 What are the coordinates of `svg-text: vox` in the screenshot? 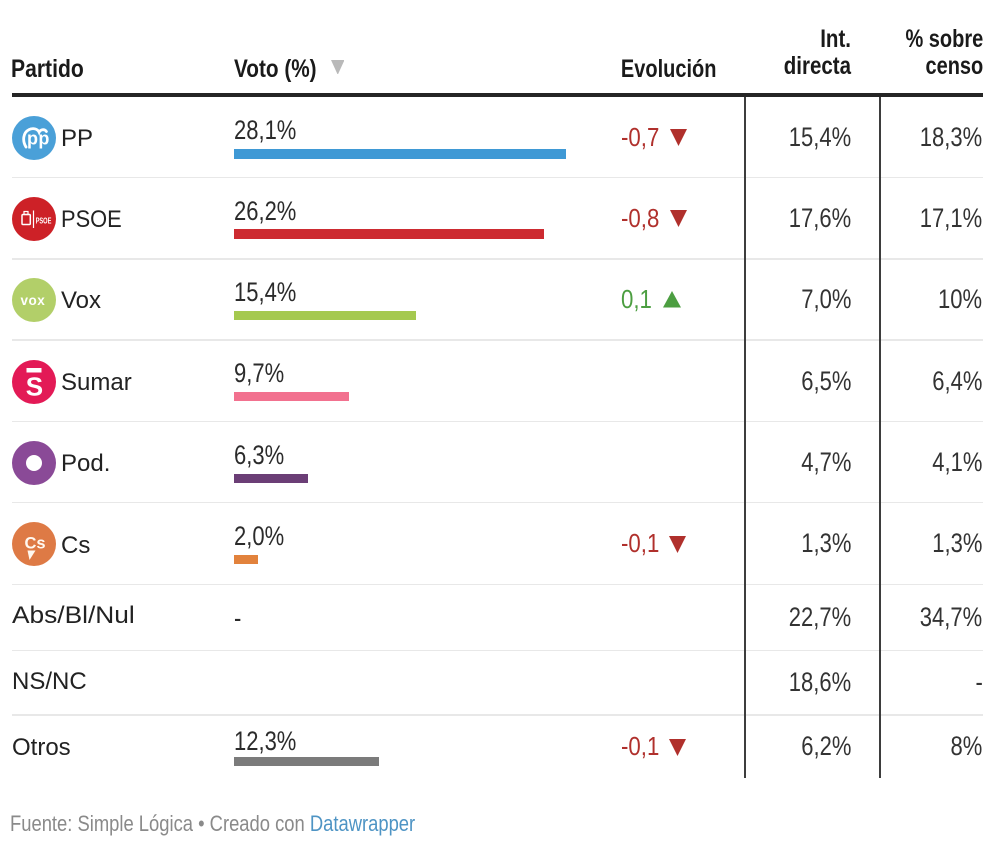 It's located at (33, 300).